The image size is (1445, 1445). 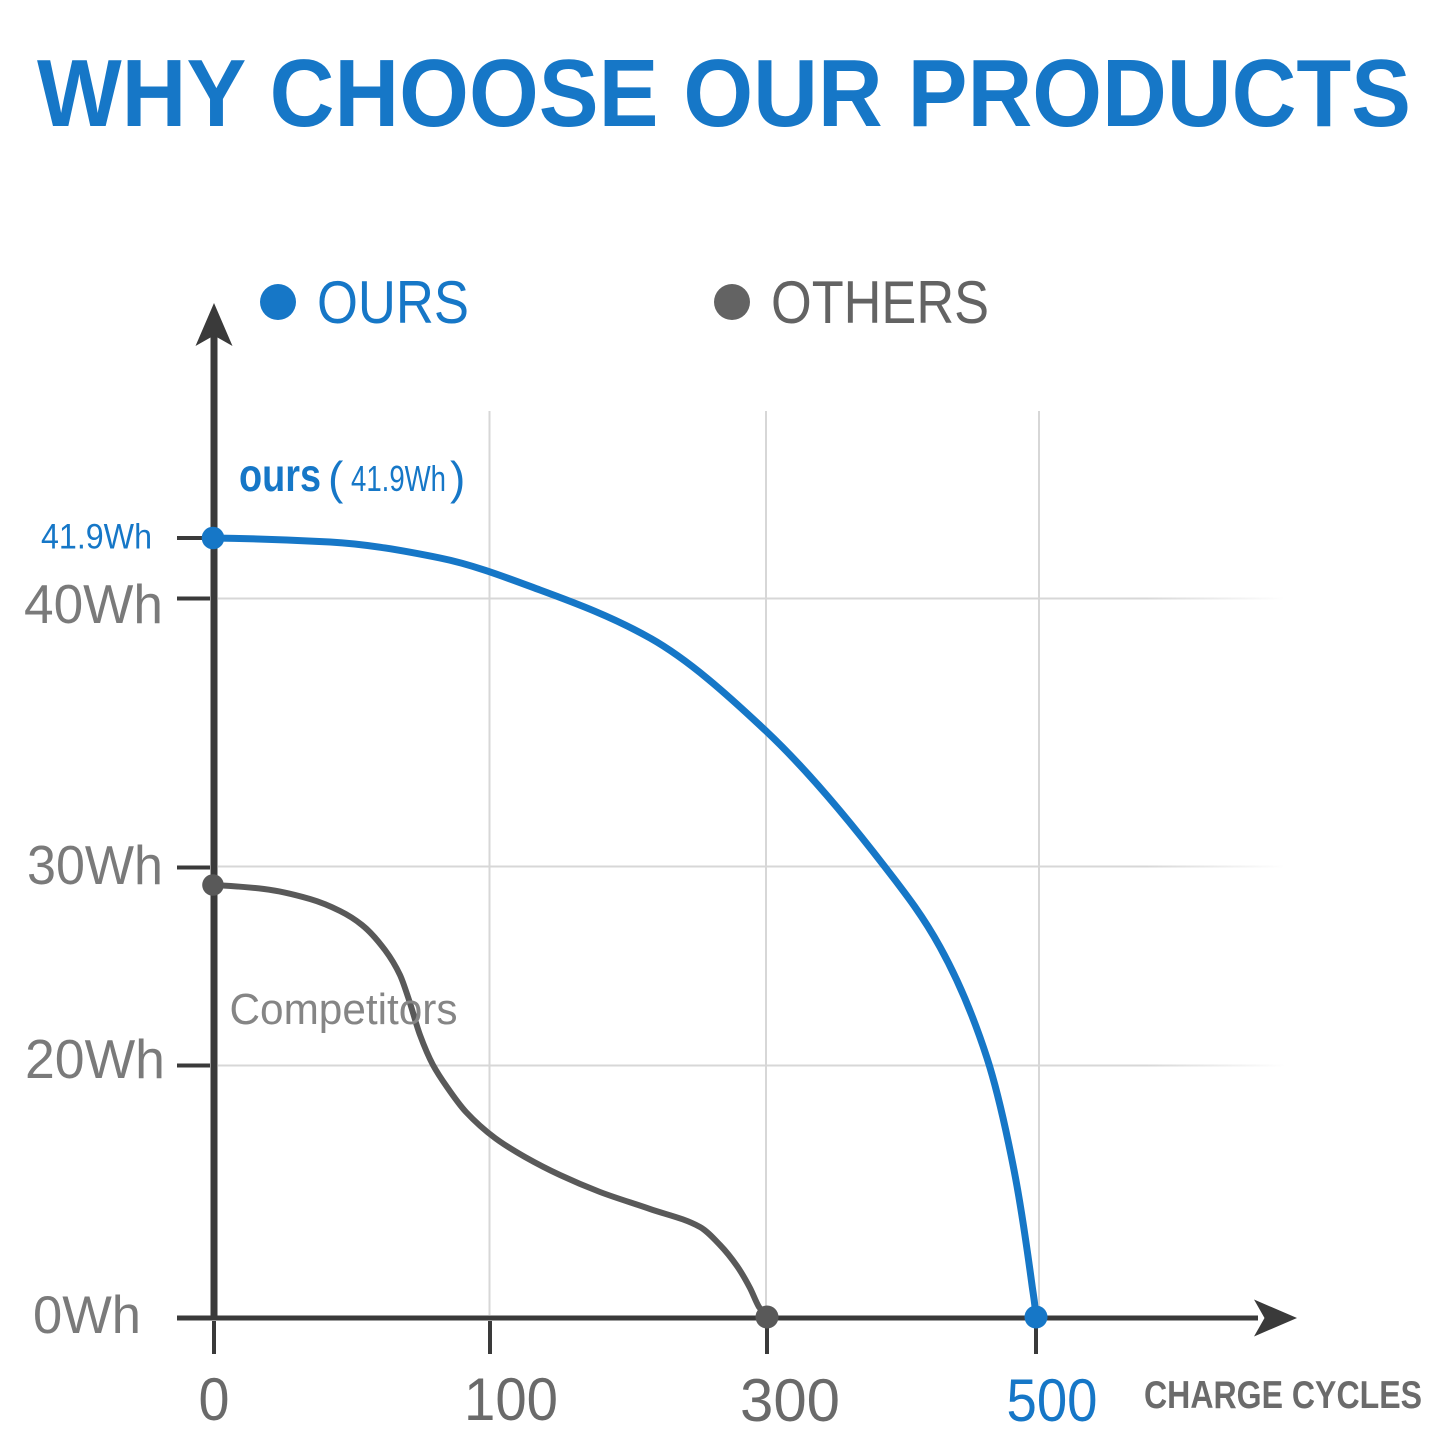 I want to click on svg-text: 0, so click(x=214, y=1399).